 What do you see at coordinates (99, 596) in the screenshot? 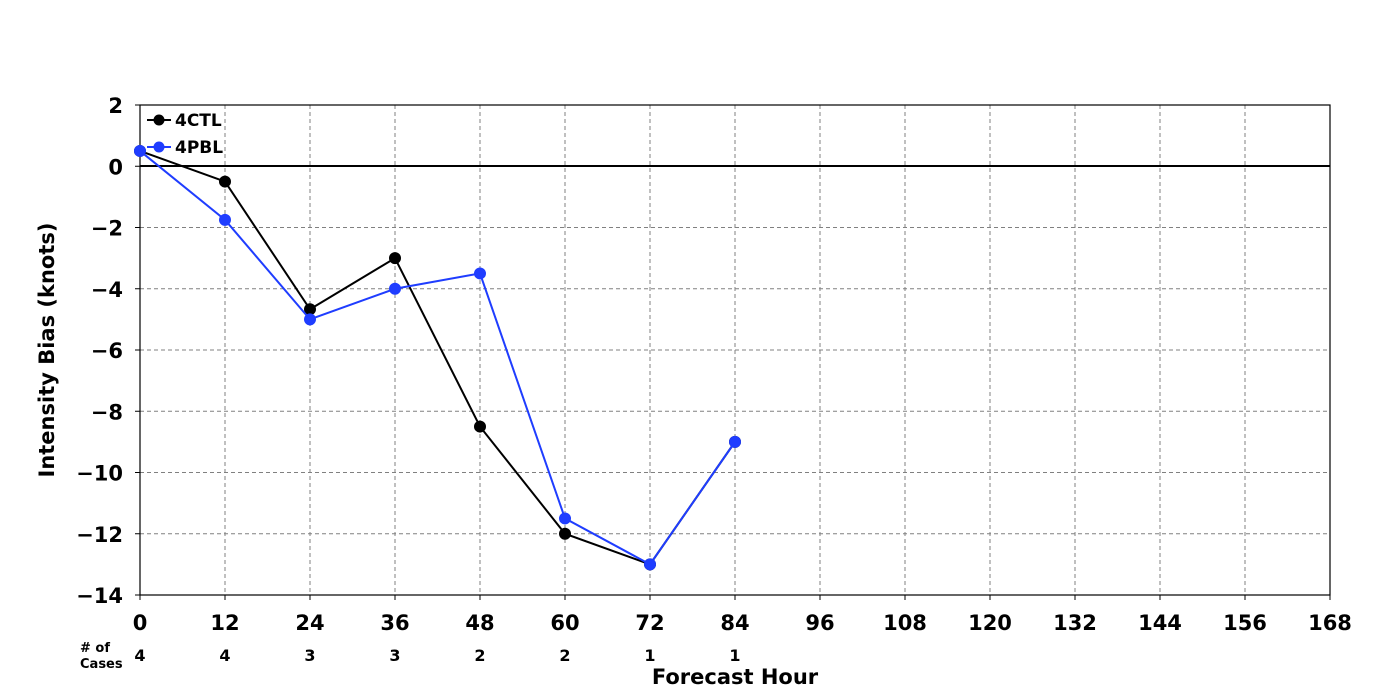
I see `y-tick-label: −14` at bounding box center [99, 596].